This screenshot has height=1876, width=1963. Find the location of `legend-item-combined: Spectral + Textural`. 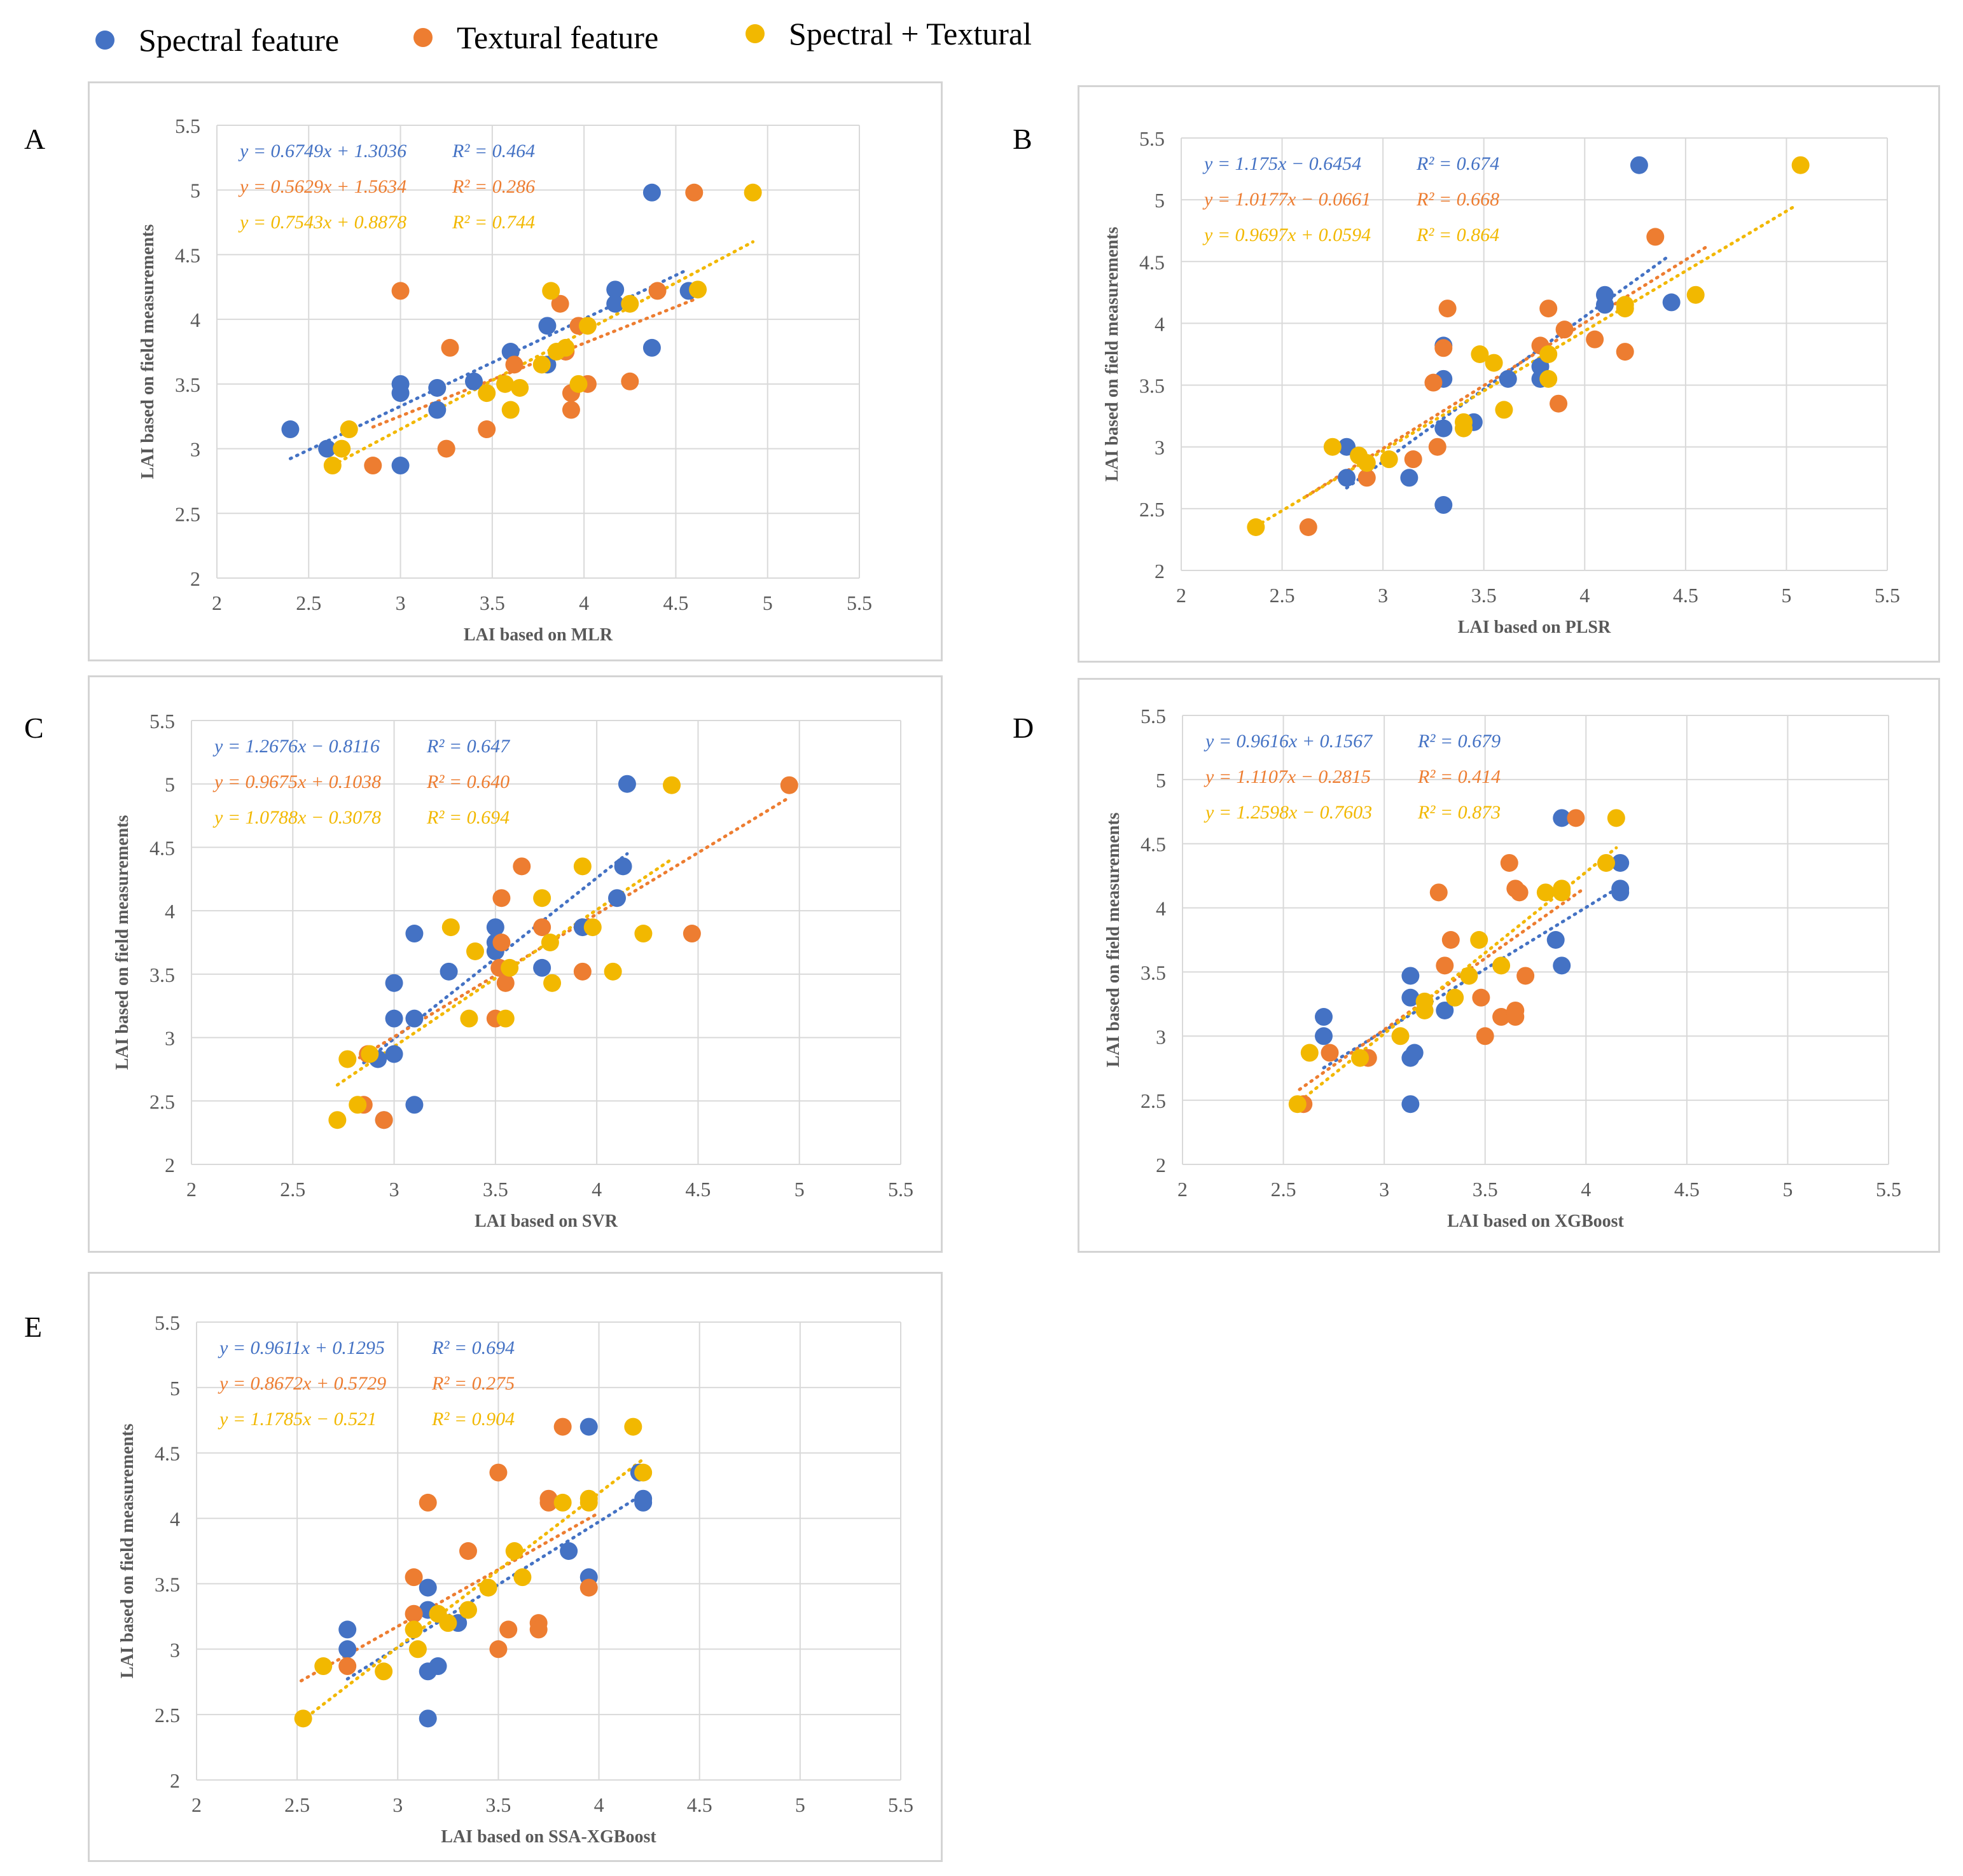

legend-item-combined: Spectral + Textural is located at coordinates (889, 33).